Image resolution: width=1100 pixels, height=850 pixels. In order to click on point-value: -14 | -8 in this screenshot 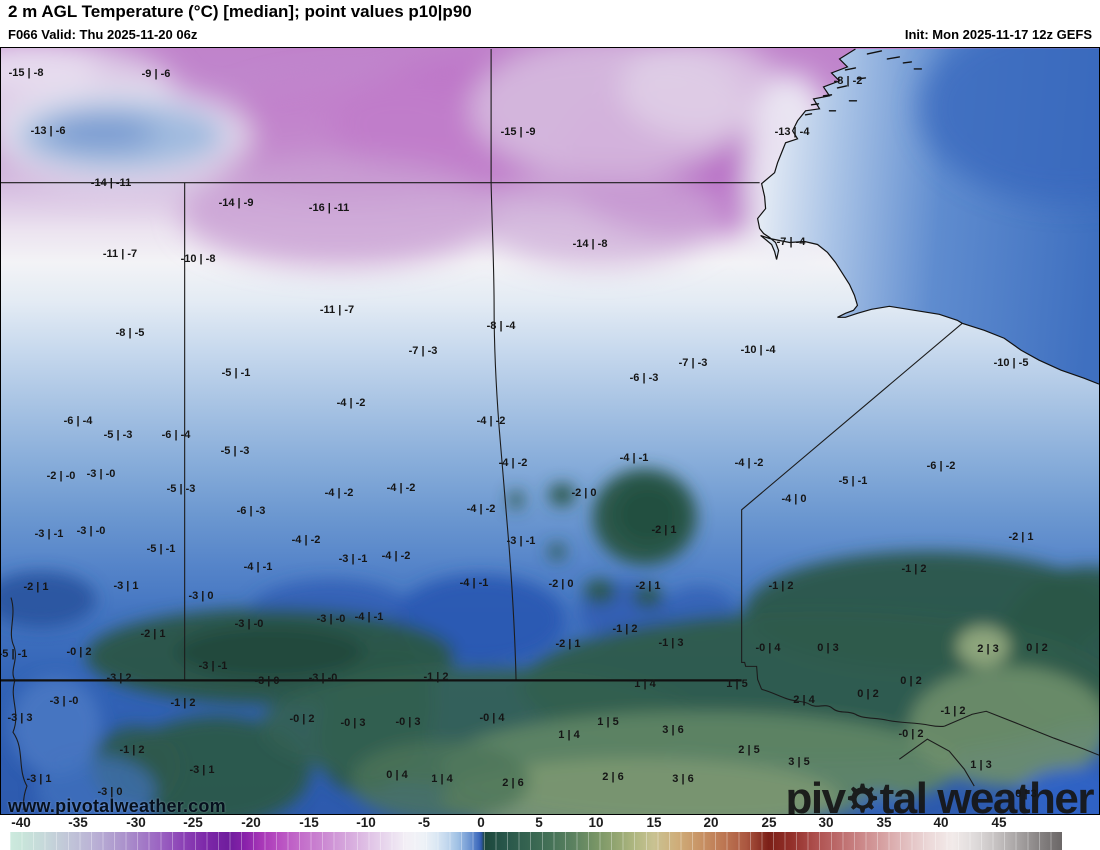, I will do `click(590, 244)`.